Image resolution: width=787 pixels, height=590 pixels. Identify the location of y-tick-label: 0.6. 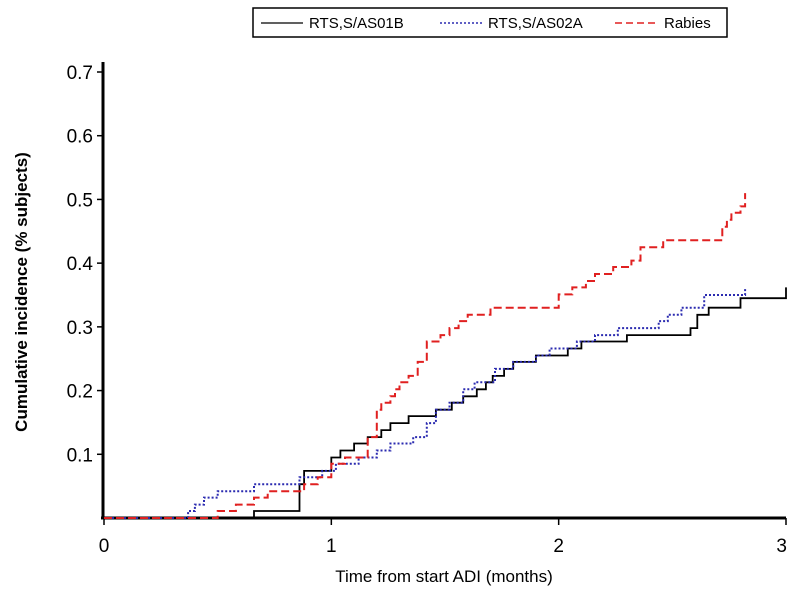
(80, 137).